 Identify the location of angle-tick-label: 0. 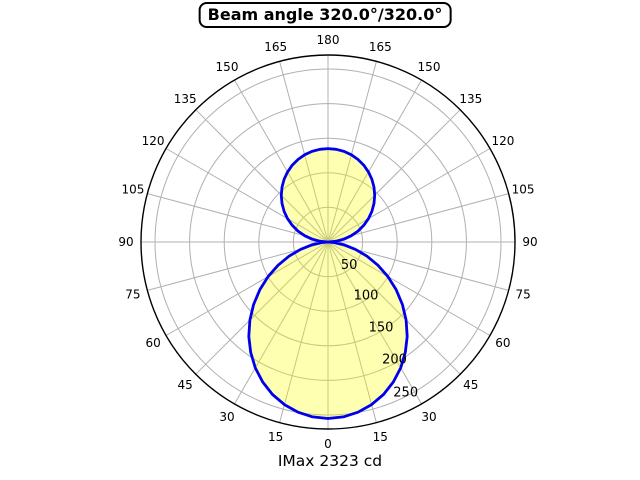
(328, 444).